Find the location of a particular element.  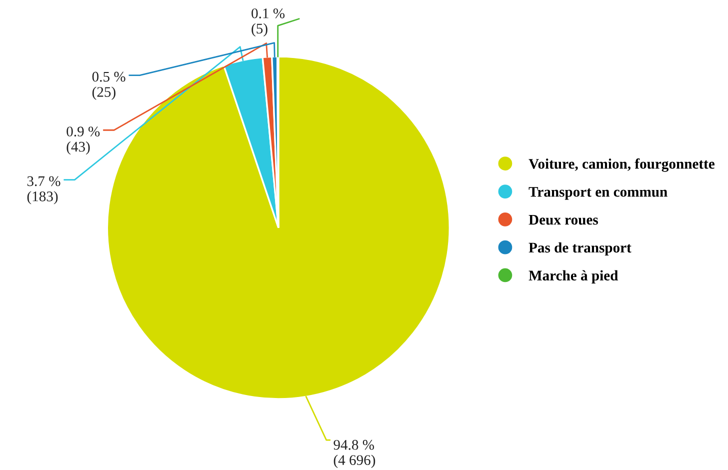

data-label: 94.8 % (4 696) is located at coordinates (355, 454).